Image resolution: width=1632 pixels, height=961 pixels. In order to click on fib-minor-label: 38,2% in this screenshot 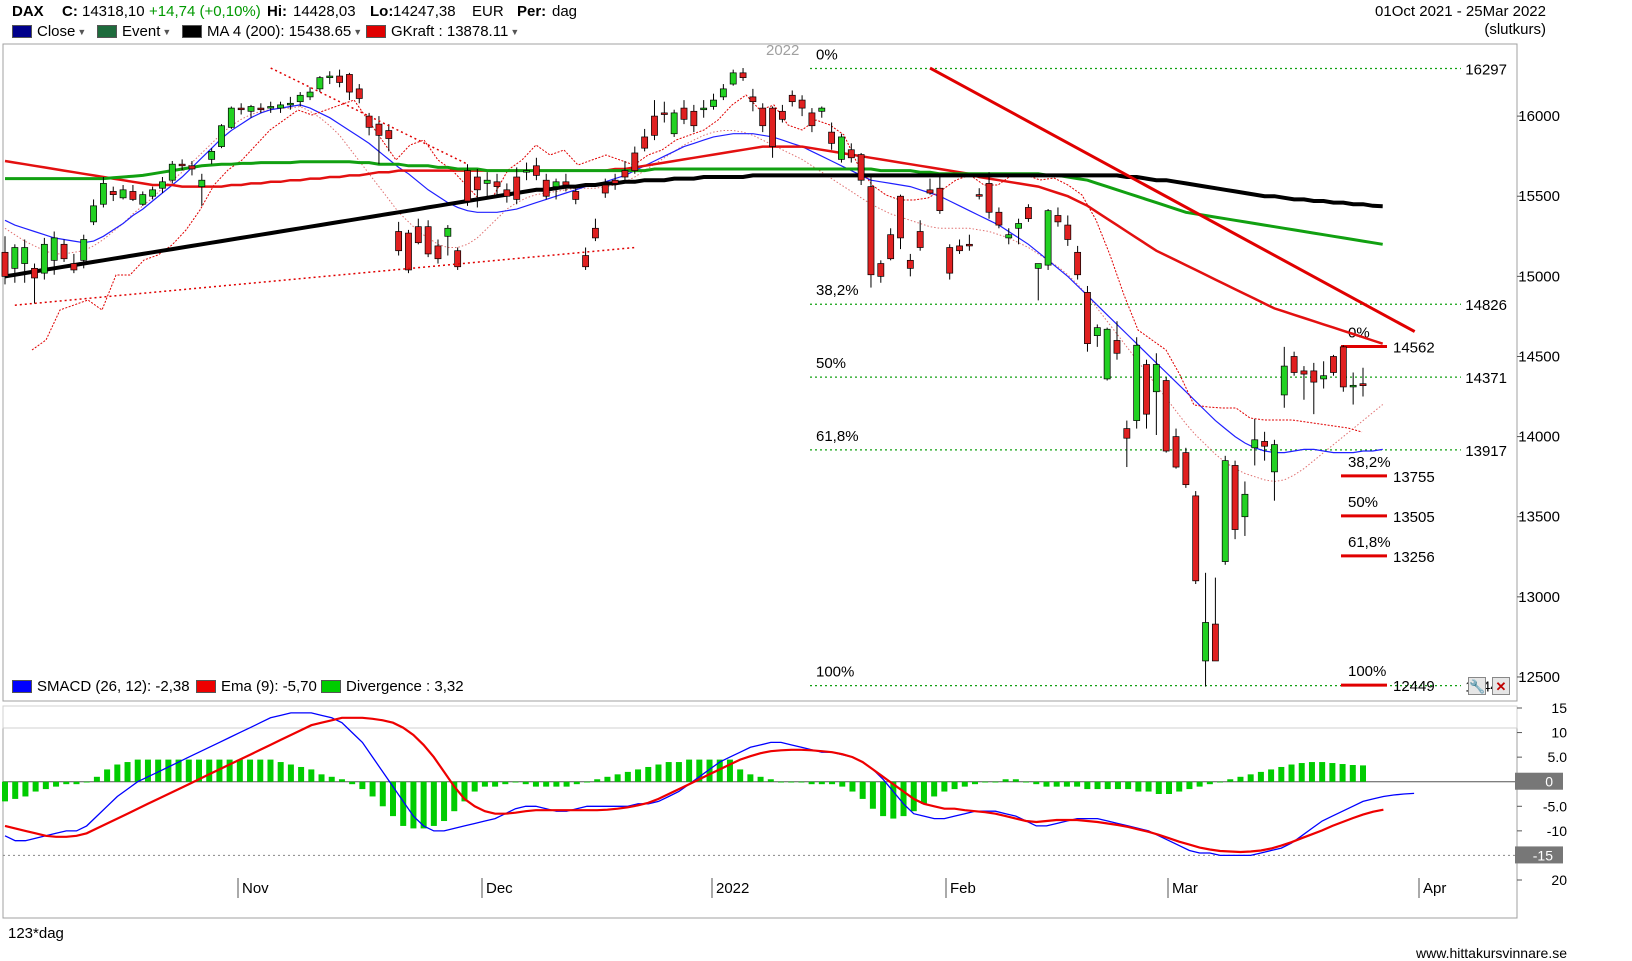, I will do `click(1369, 462)`.